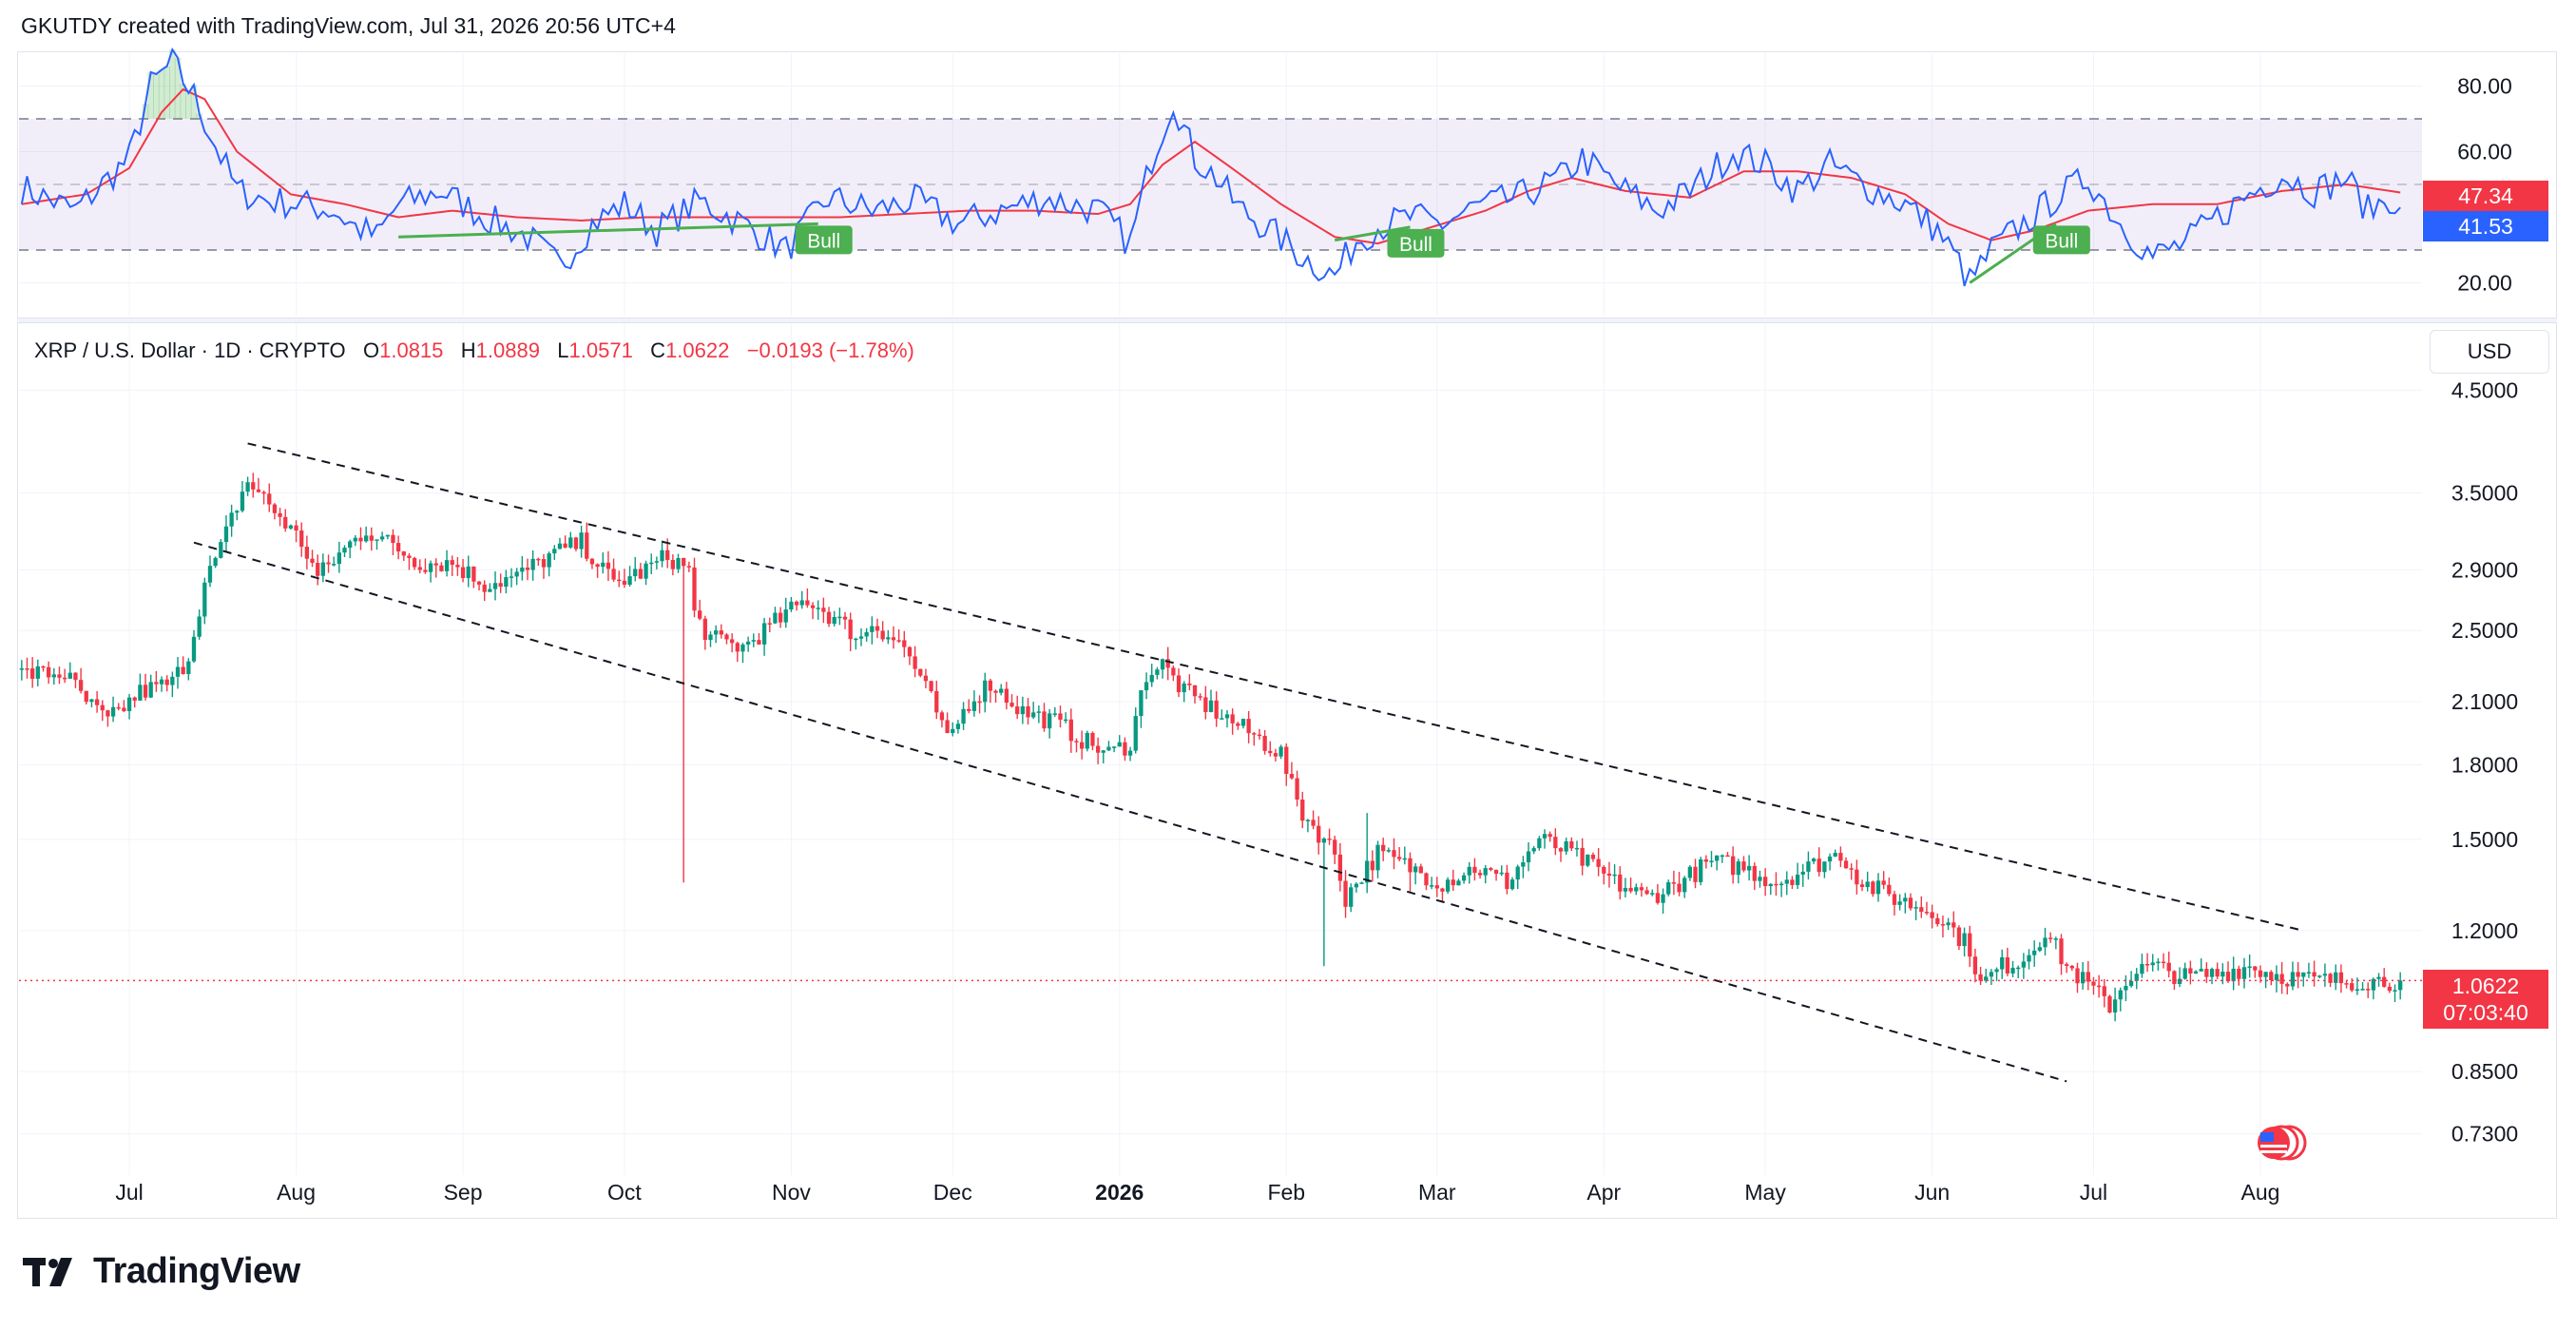  Describe the element at coordinates (563, 350) in the screenshot. I see `low-label: L` at that location.